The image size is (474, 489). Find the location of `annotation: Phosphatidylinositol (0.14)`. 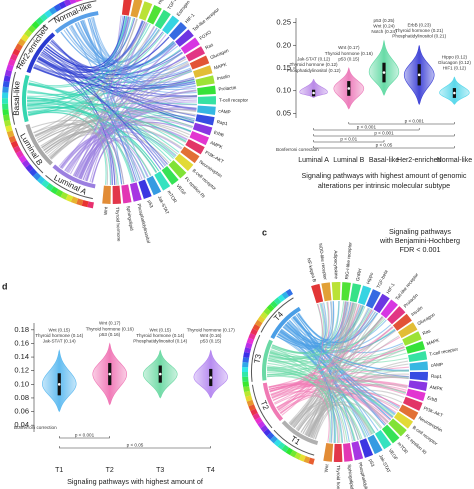

annotation: Phosphatidylinositol (0.14) is located at coordinates (160, 341).